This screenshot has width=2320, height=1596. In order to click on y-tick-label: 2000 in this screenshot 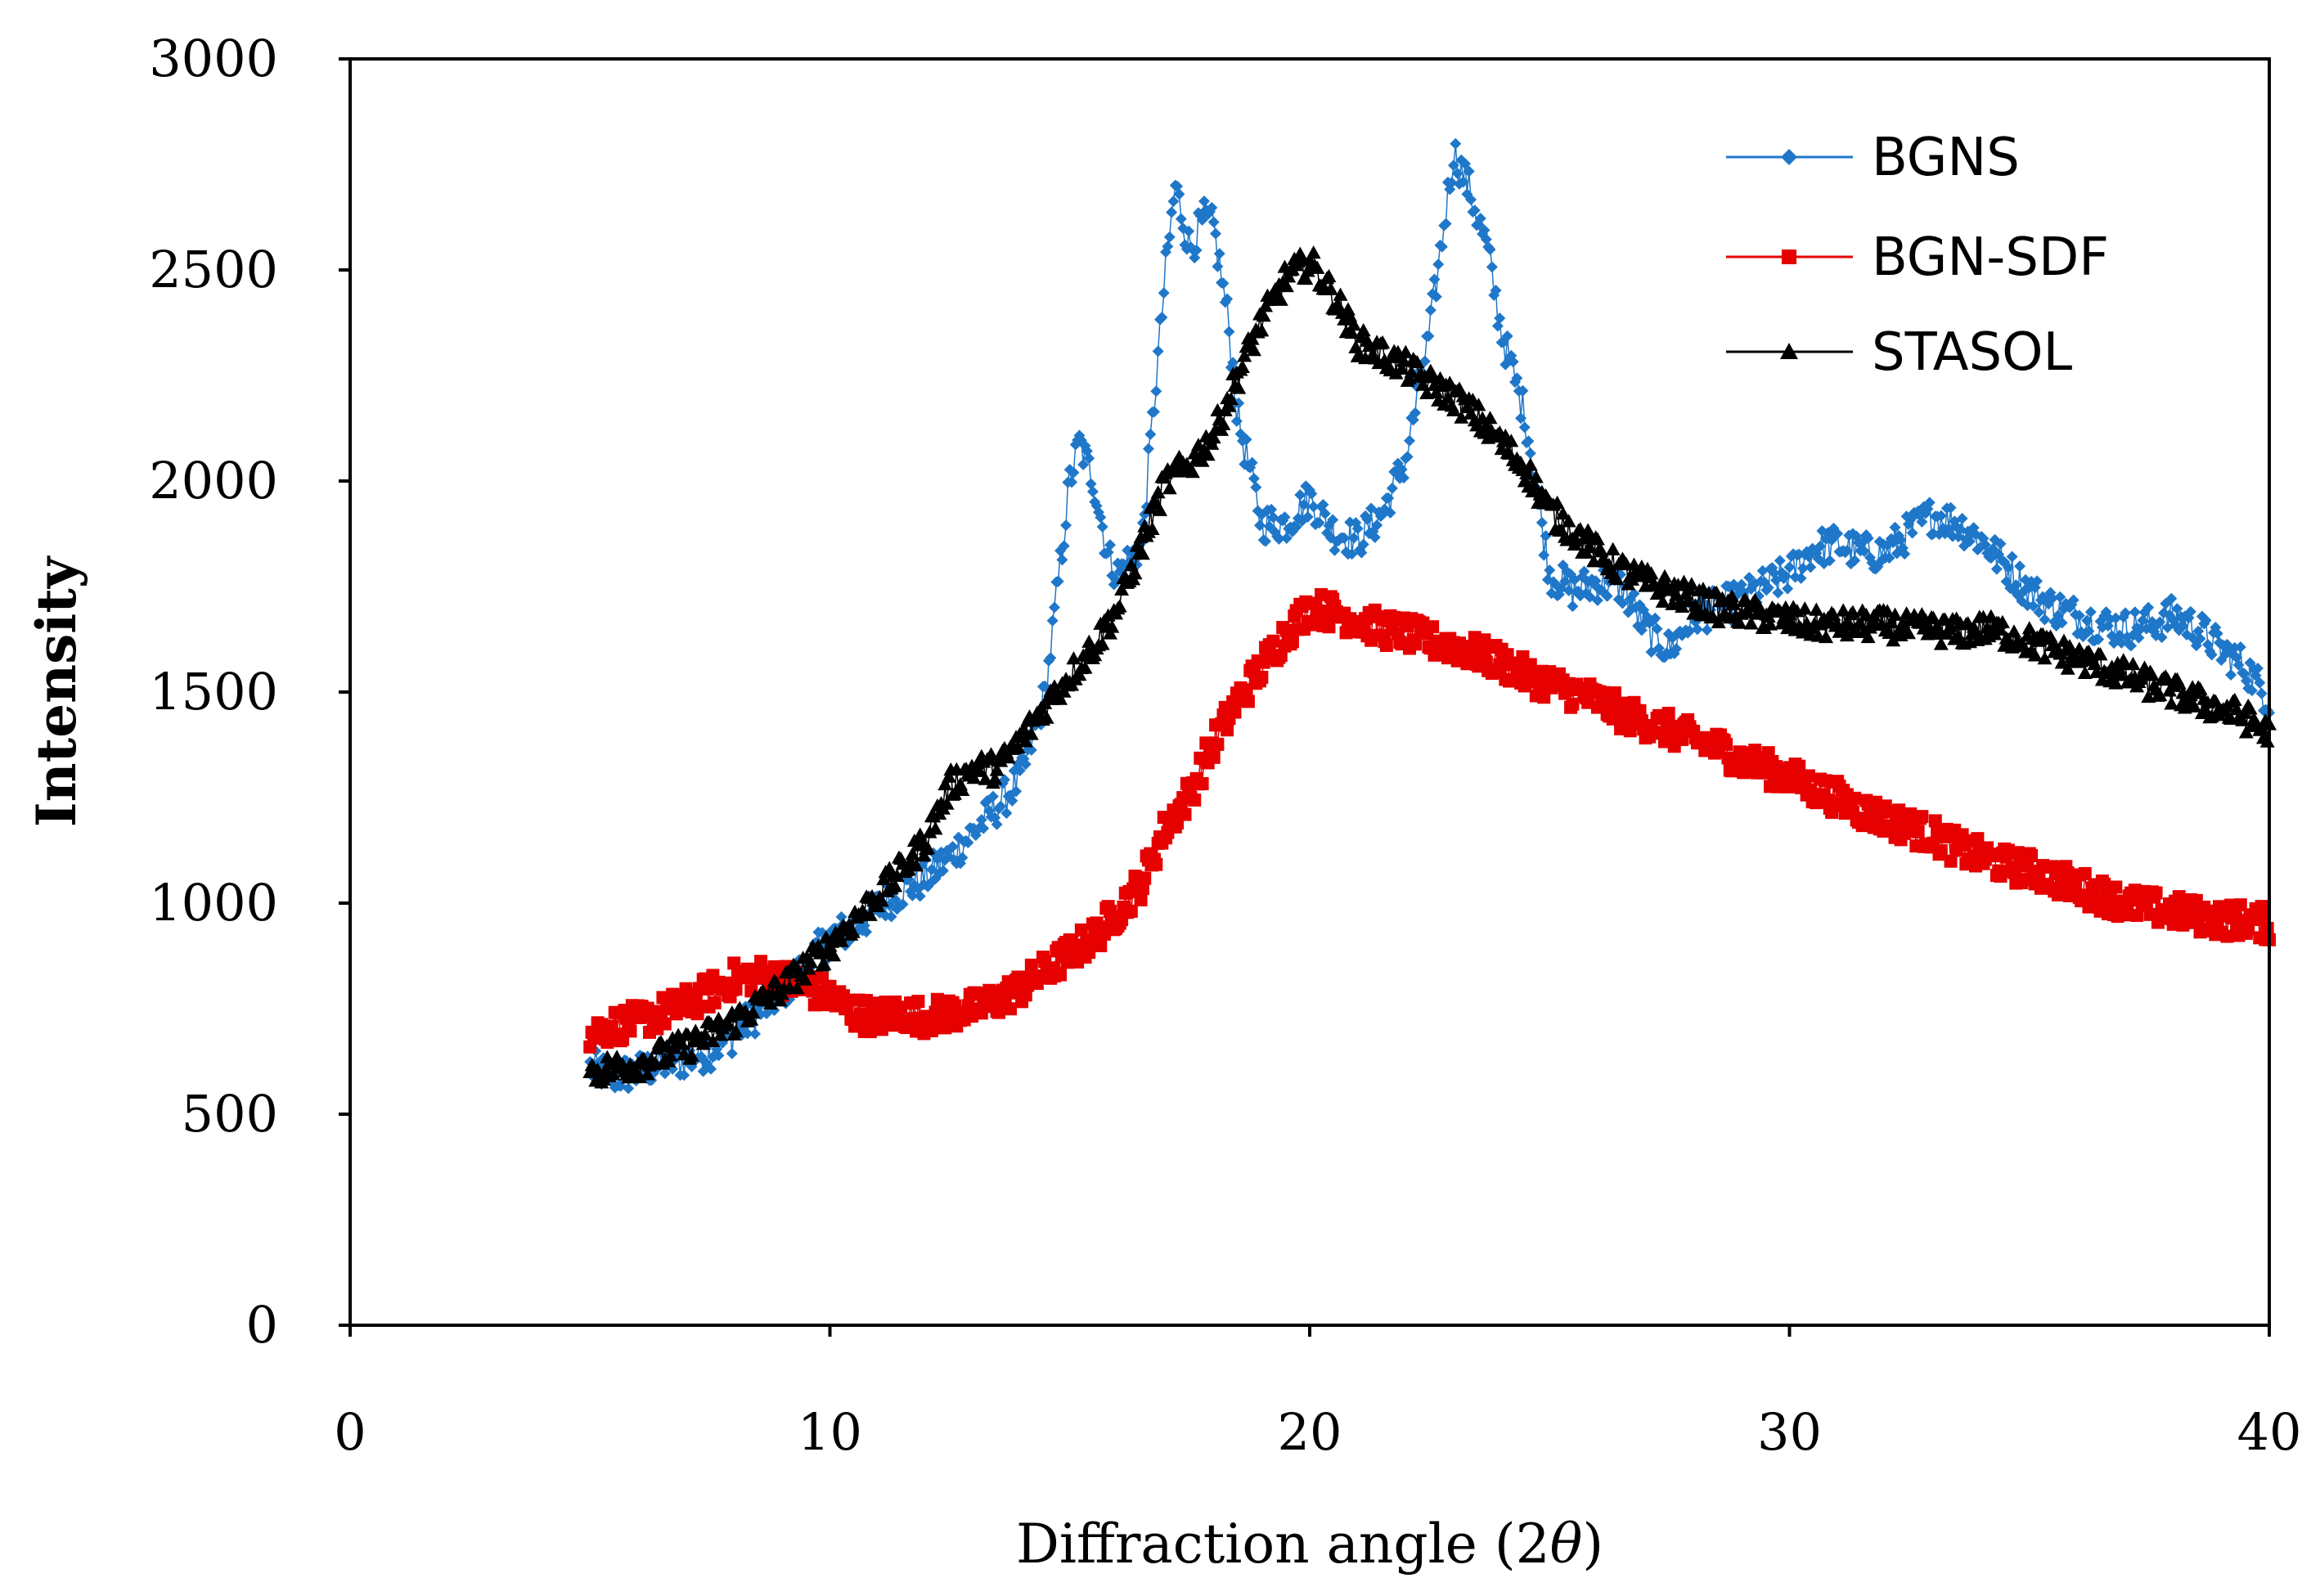, I will do `click(213, 480)`.